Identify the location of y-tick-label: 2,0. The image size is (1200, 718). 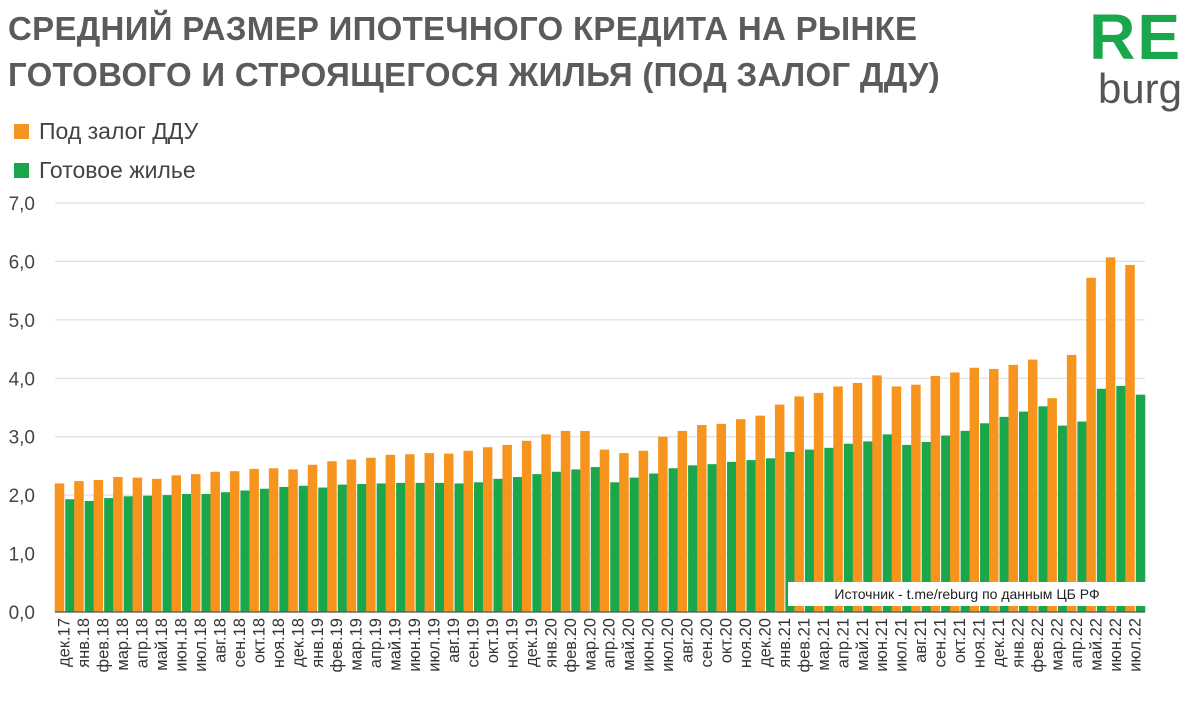
(22, 496).